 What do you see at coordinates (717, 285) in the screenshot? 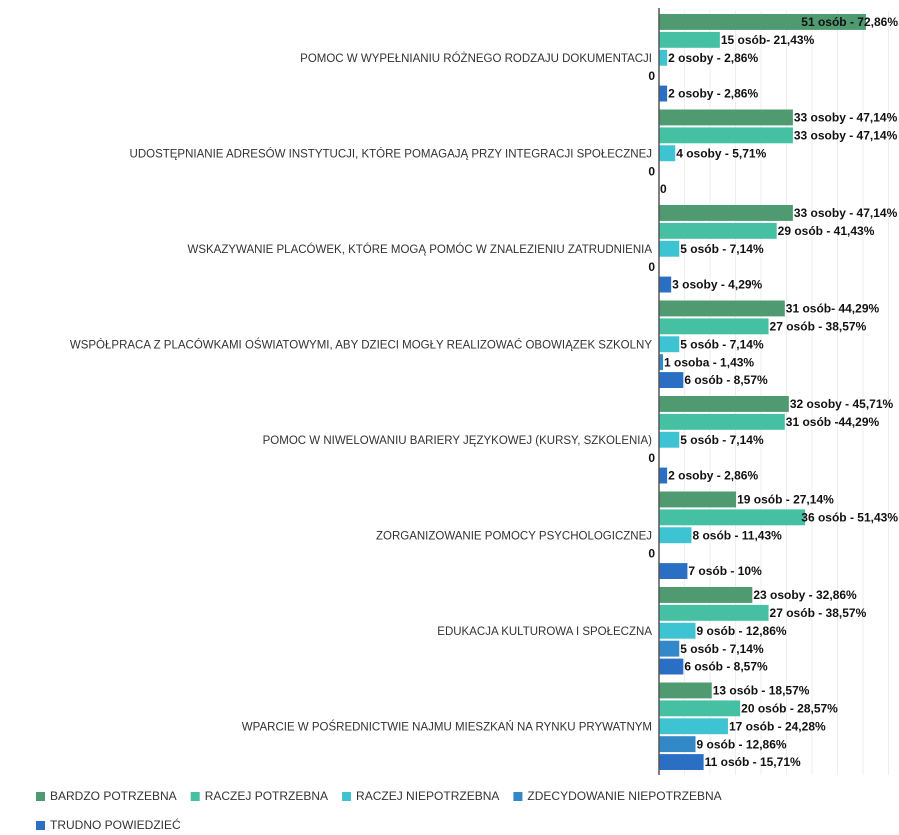
I see `value-label: 3 osoby - 4,29%` at bounding box center [717, 285].